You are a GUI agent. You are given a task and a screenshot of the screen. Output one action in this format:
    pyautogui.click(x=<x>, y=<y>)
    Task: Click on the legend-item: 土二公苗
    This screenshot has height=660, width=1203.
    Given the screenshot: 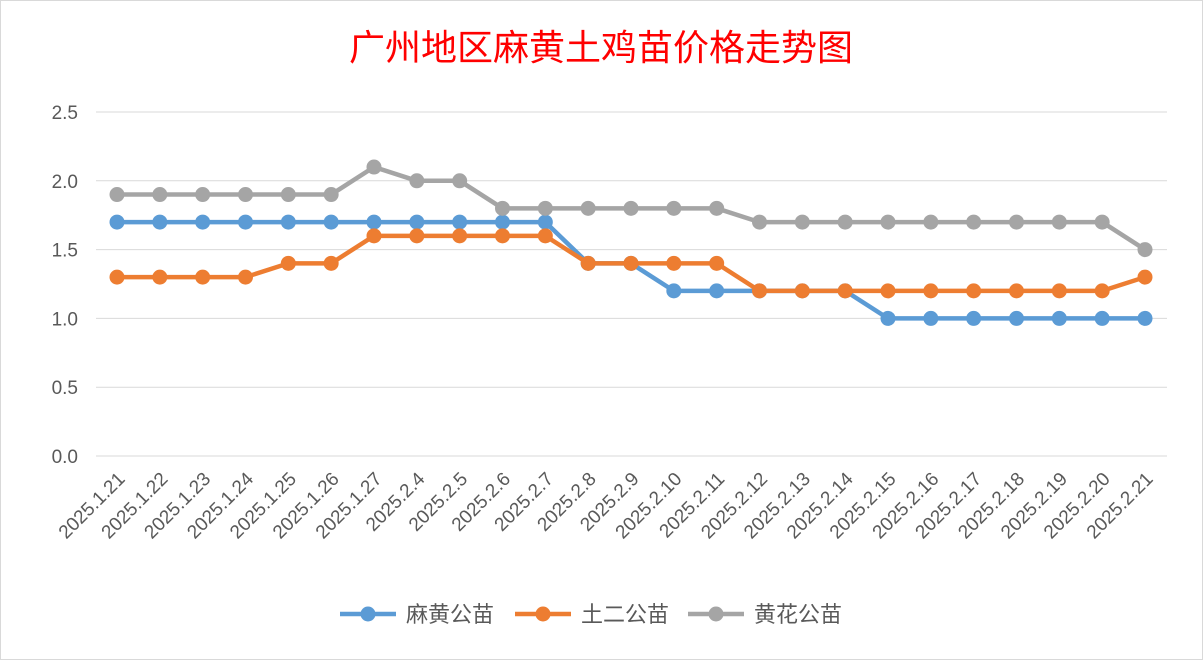 What is the action you would take?
    pyautogui.click(x=592, y=615)
    